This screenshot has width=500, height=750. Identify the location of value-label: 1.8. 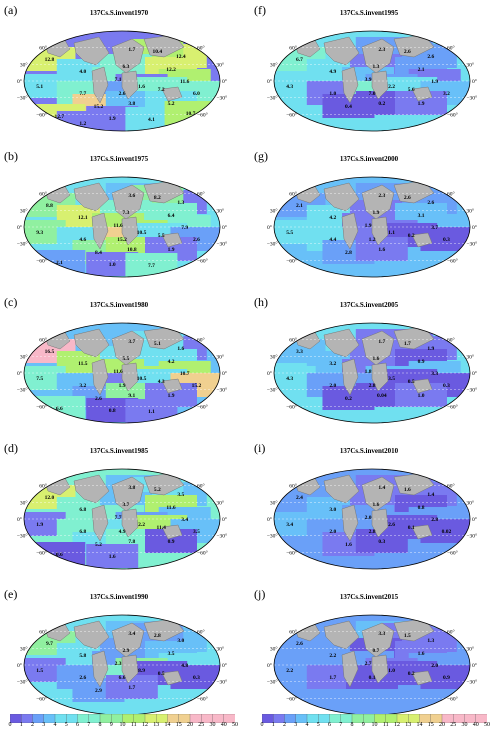
(368, 372).